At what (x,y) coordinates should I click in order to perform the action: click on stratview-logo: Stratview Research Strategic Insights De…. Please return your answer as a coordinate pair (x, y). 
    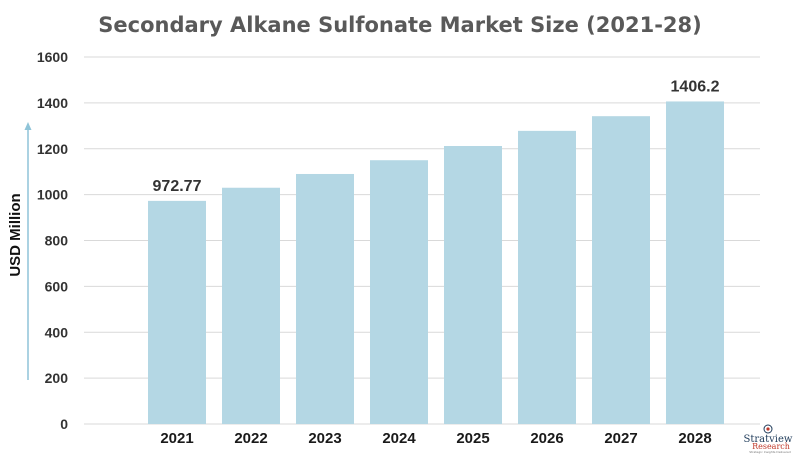
    Looking at the image, I should click on (768, 439).